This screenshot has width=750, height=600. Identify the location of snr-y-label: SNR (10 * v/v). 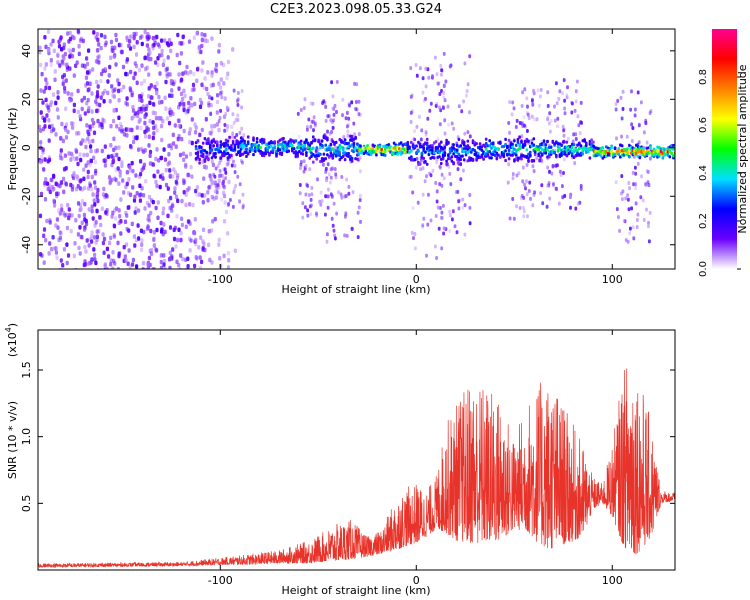
(12, 440).